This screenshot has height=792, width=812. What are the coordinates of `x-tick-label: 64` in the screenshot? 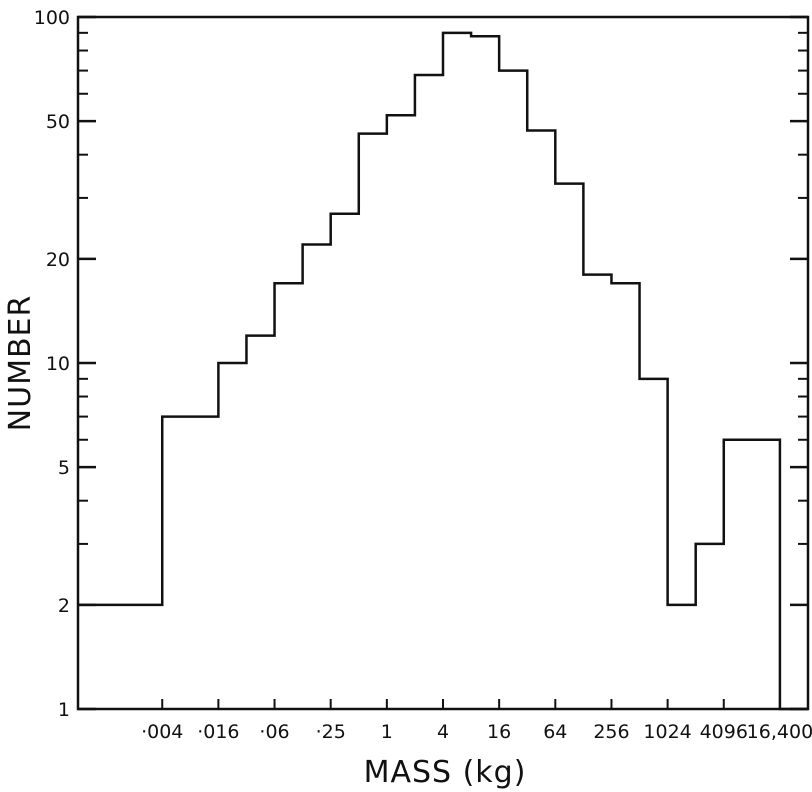 It's located at (555, 732).